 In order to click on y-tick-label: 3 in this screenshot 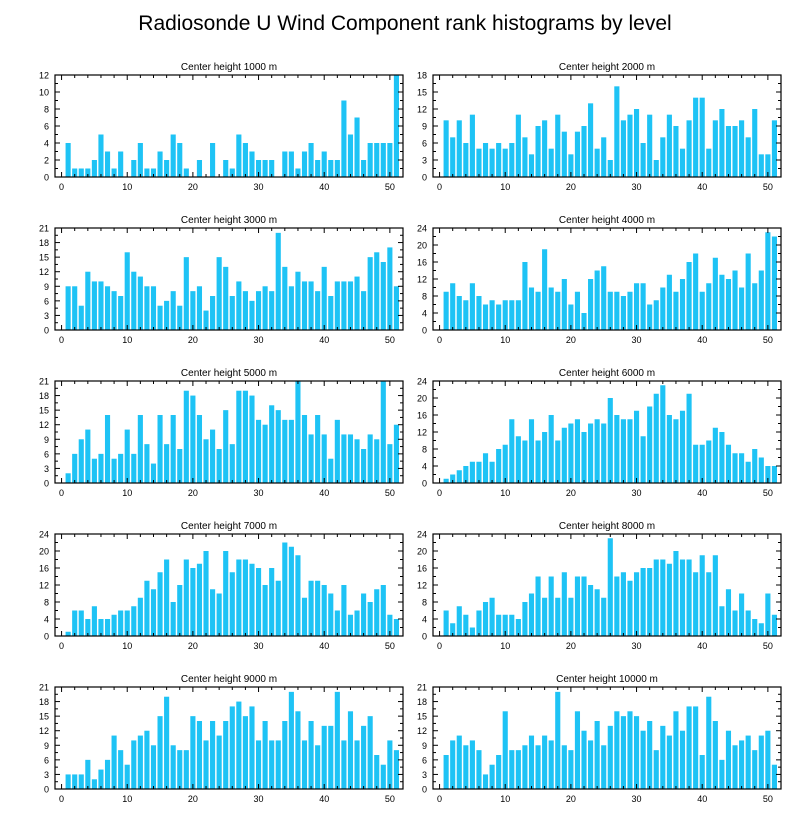, I will do `click(424, 775)`.